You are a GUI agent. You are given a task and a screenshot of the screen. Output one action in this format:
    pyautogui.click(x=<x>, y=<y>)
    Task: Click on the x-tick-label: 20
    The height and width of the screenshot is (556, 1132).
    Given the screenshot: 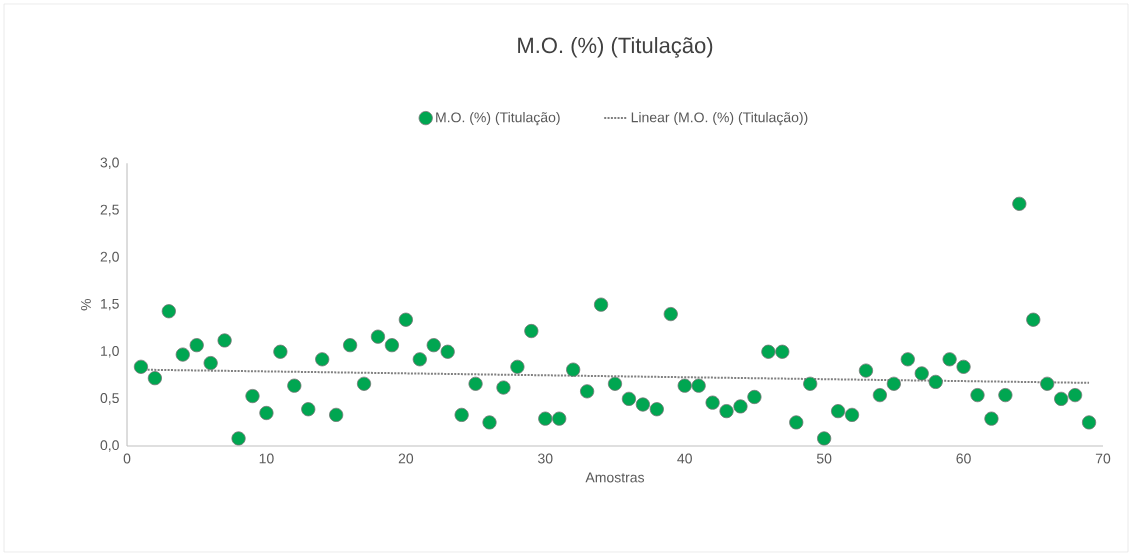 What is the action you would take?
    pyautogui.click(x=406, y=458)
    